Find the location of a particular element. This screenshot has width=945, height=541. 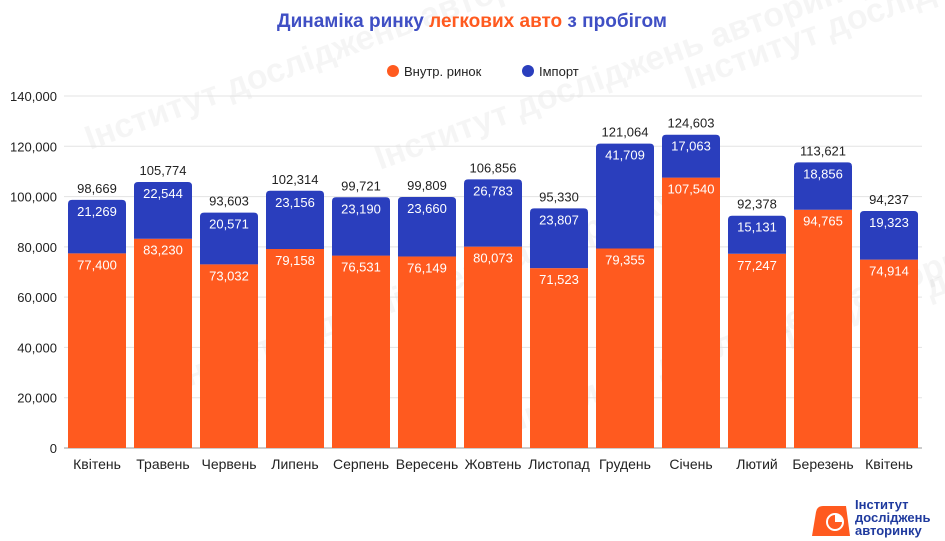

x-tick-label: Серпень is located at coordinates (361, 464).